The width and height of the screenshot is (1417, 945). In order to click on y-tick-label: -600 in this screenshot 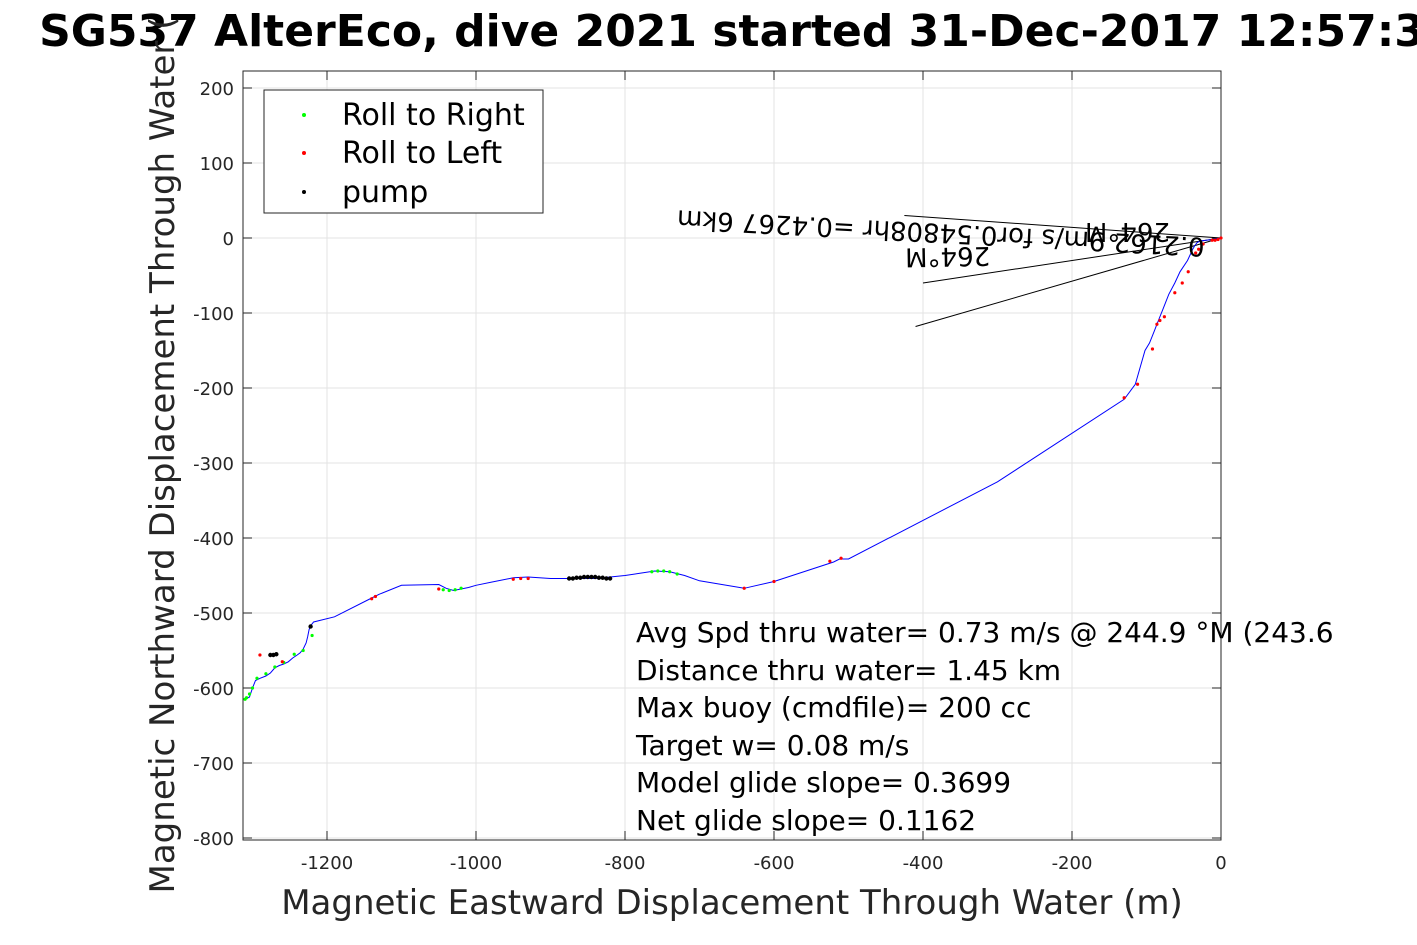, I will do `click(213, 689)`.